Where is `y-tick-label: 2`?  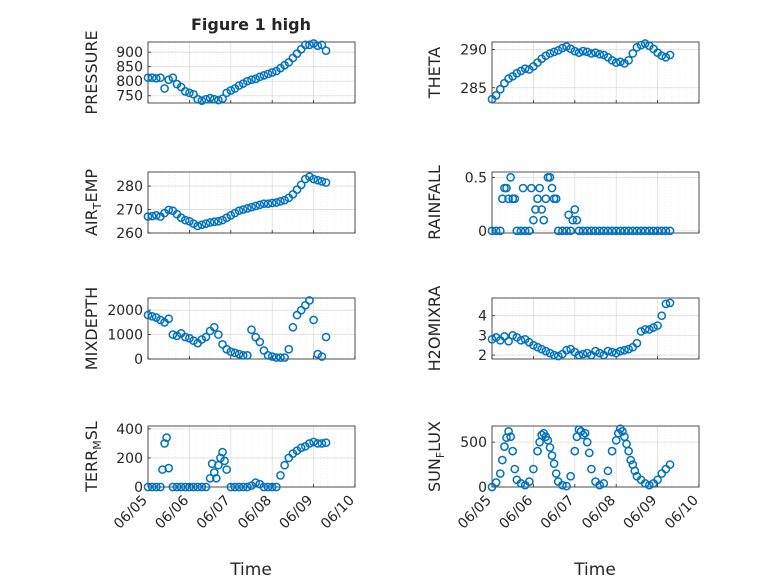
y-tick-label: 2 is located at coordinates (482, 356).